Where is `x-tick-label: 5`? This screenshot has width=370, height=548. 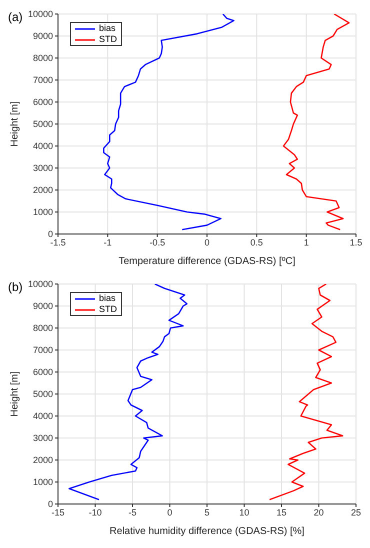 x-tick-label: 5 is located at coordinates (207, 512).